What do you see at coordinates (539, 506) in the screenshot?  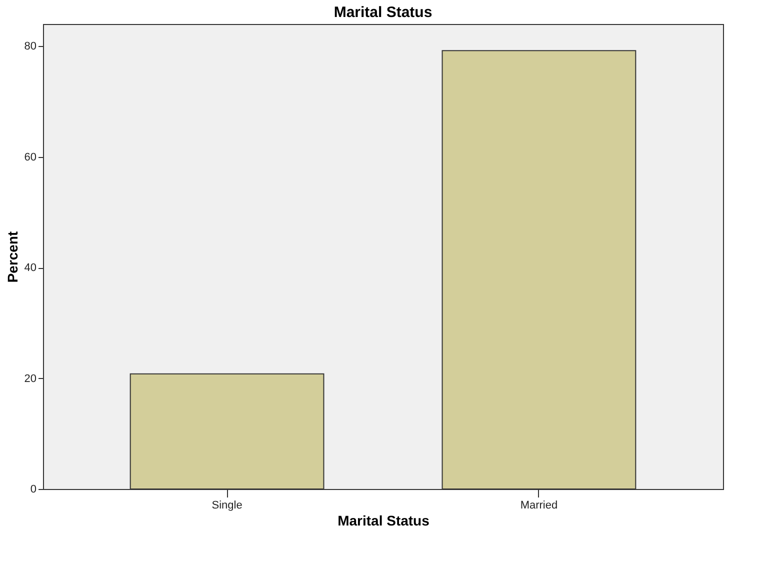 I see `x-tick-label: Married` at bounding box center [539, 506].